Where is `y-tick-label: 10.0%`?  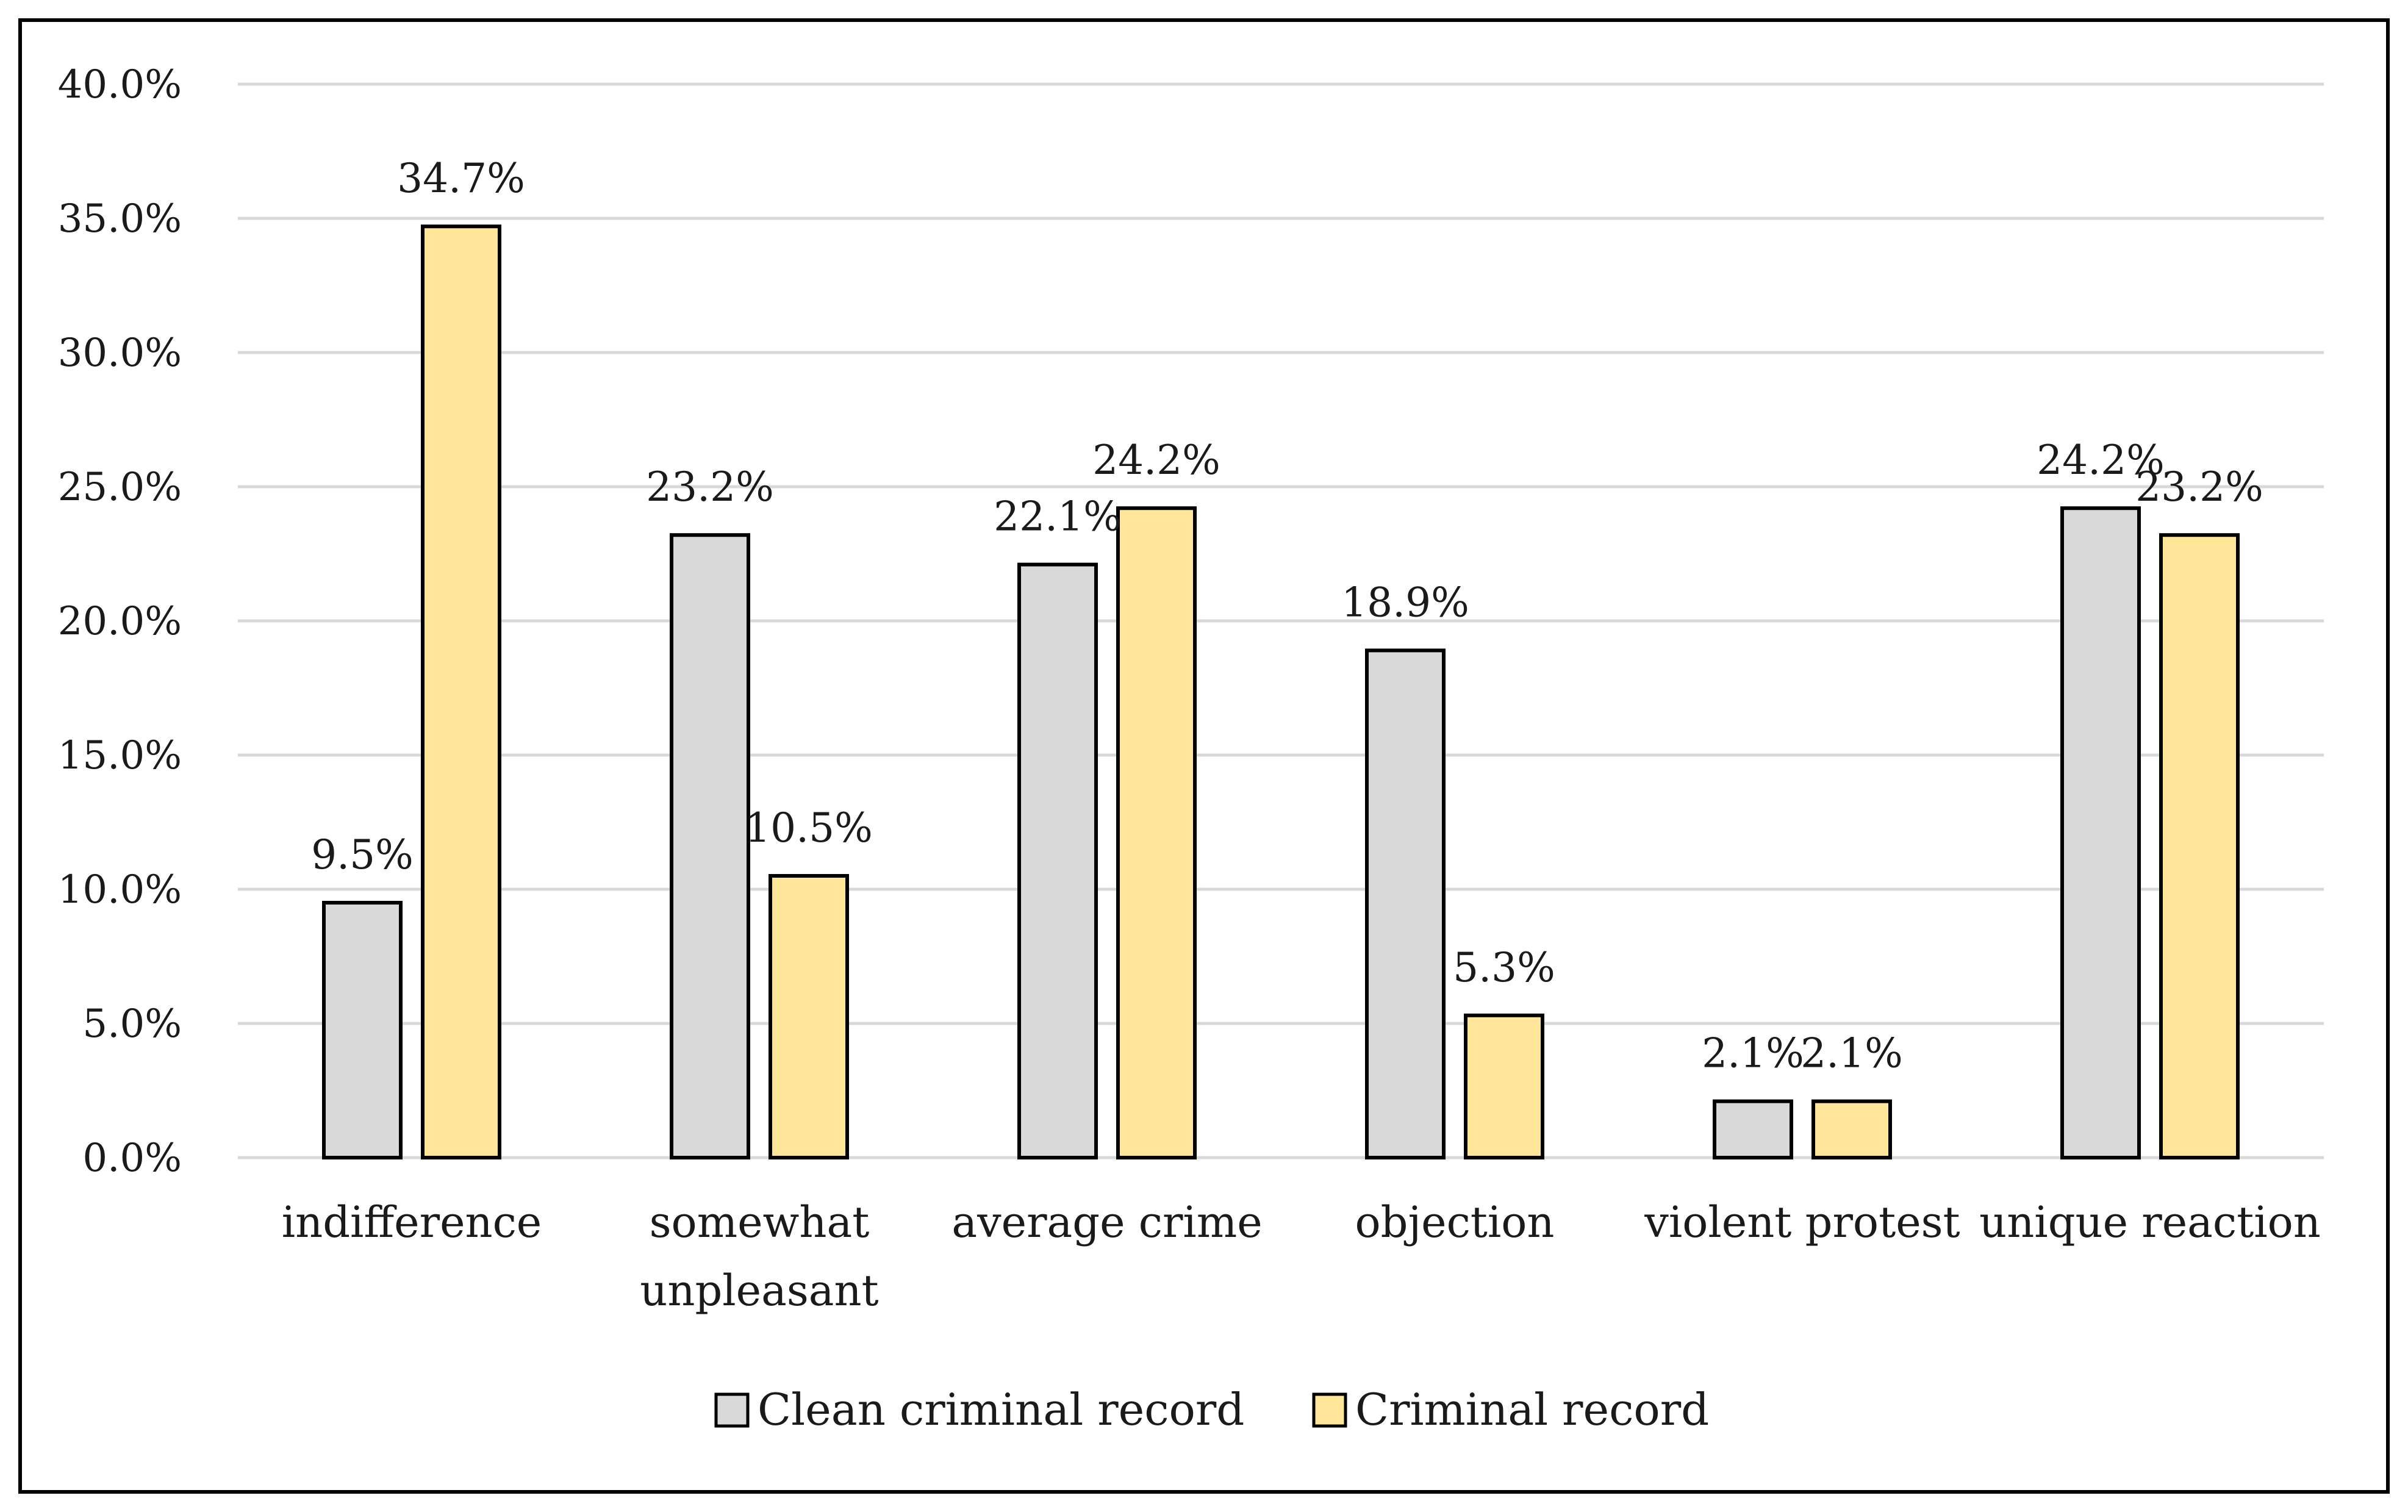 y-tick-label: 10.0% is located at coordinates (120, 889).